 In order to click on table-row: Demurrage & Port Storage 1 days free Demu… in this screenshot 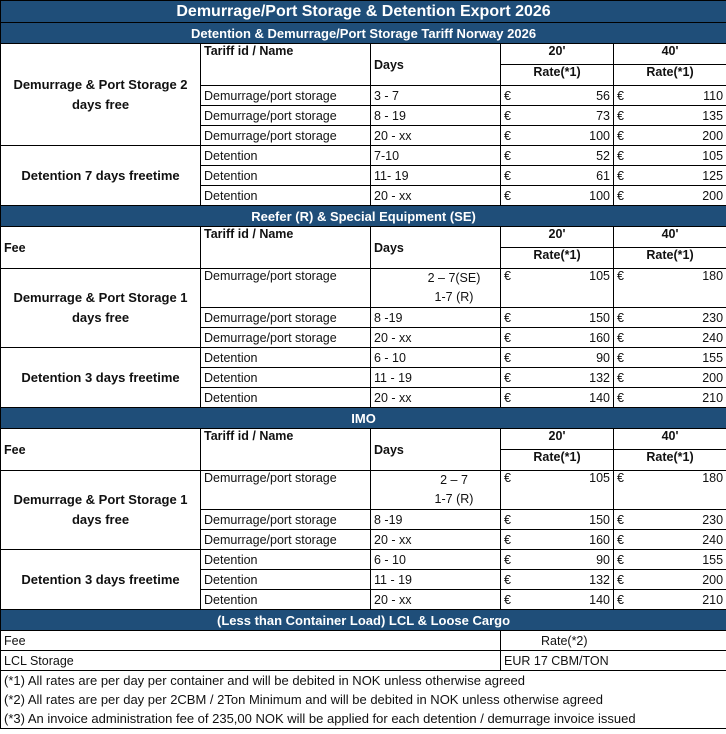, I will do `click(363, 510)`.